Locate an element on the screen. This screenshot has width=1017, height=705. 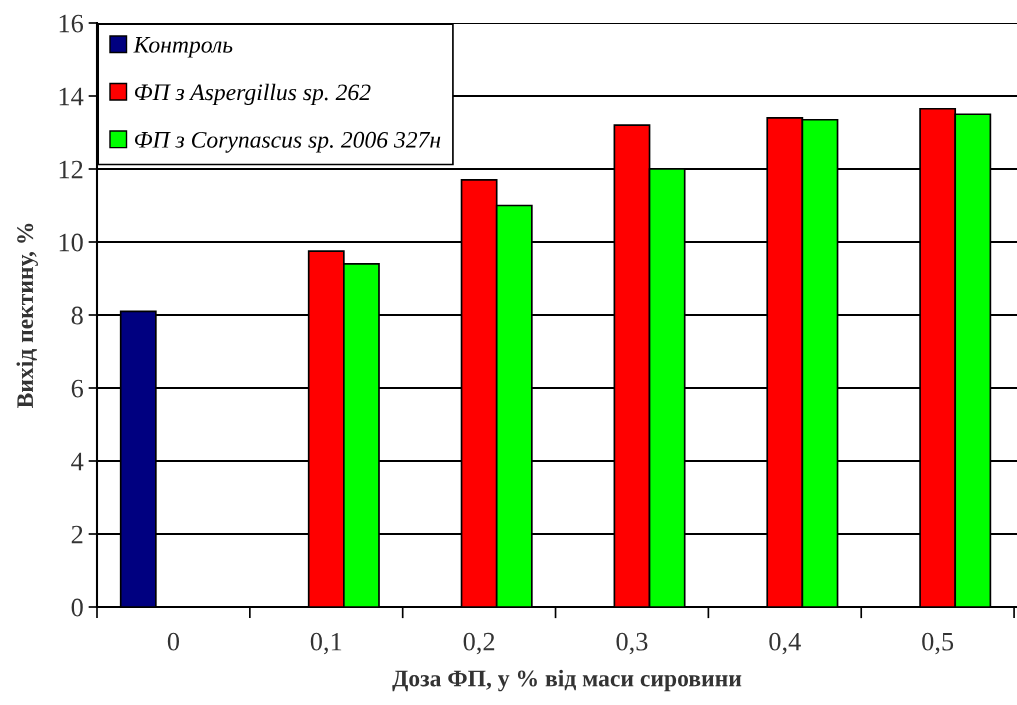
y-tick-label: 6 is located at coordinates (77, 388).